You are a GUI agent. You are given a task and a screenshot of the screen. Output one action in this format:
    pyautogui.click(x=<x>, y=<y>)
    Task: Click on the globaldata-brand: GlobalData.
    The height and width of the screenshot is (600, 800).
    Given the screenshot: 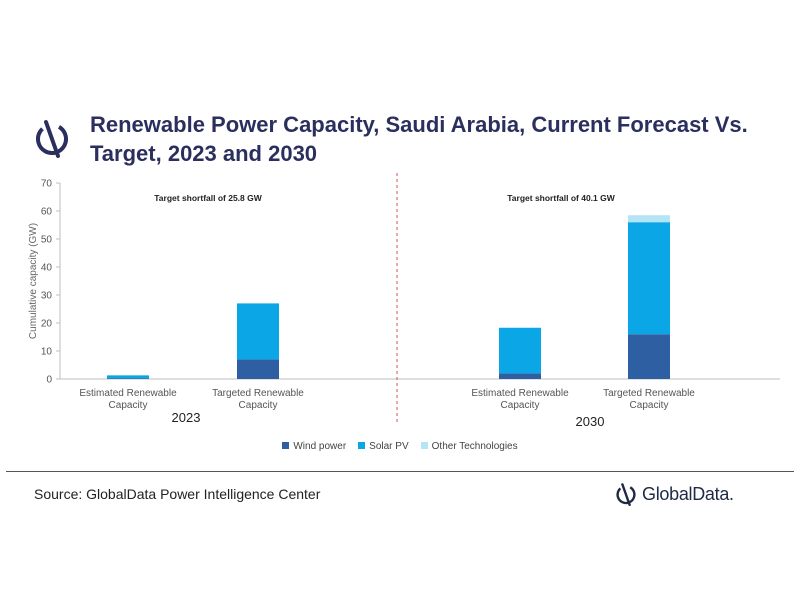 What is the action you would take?
    pyautogui.click(x=689, y=495)
    